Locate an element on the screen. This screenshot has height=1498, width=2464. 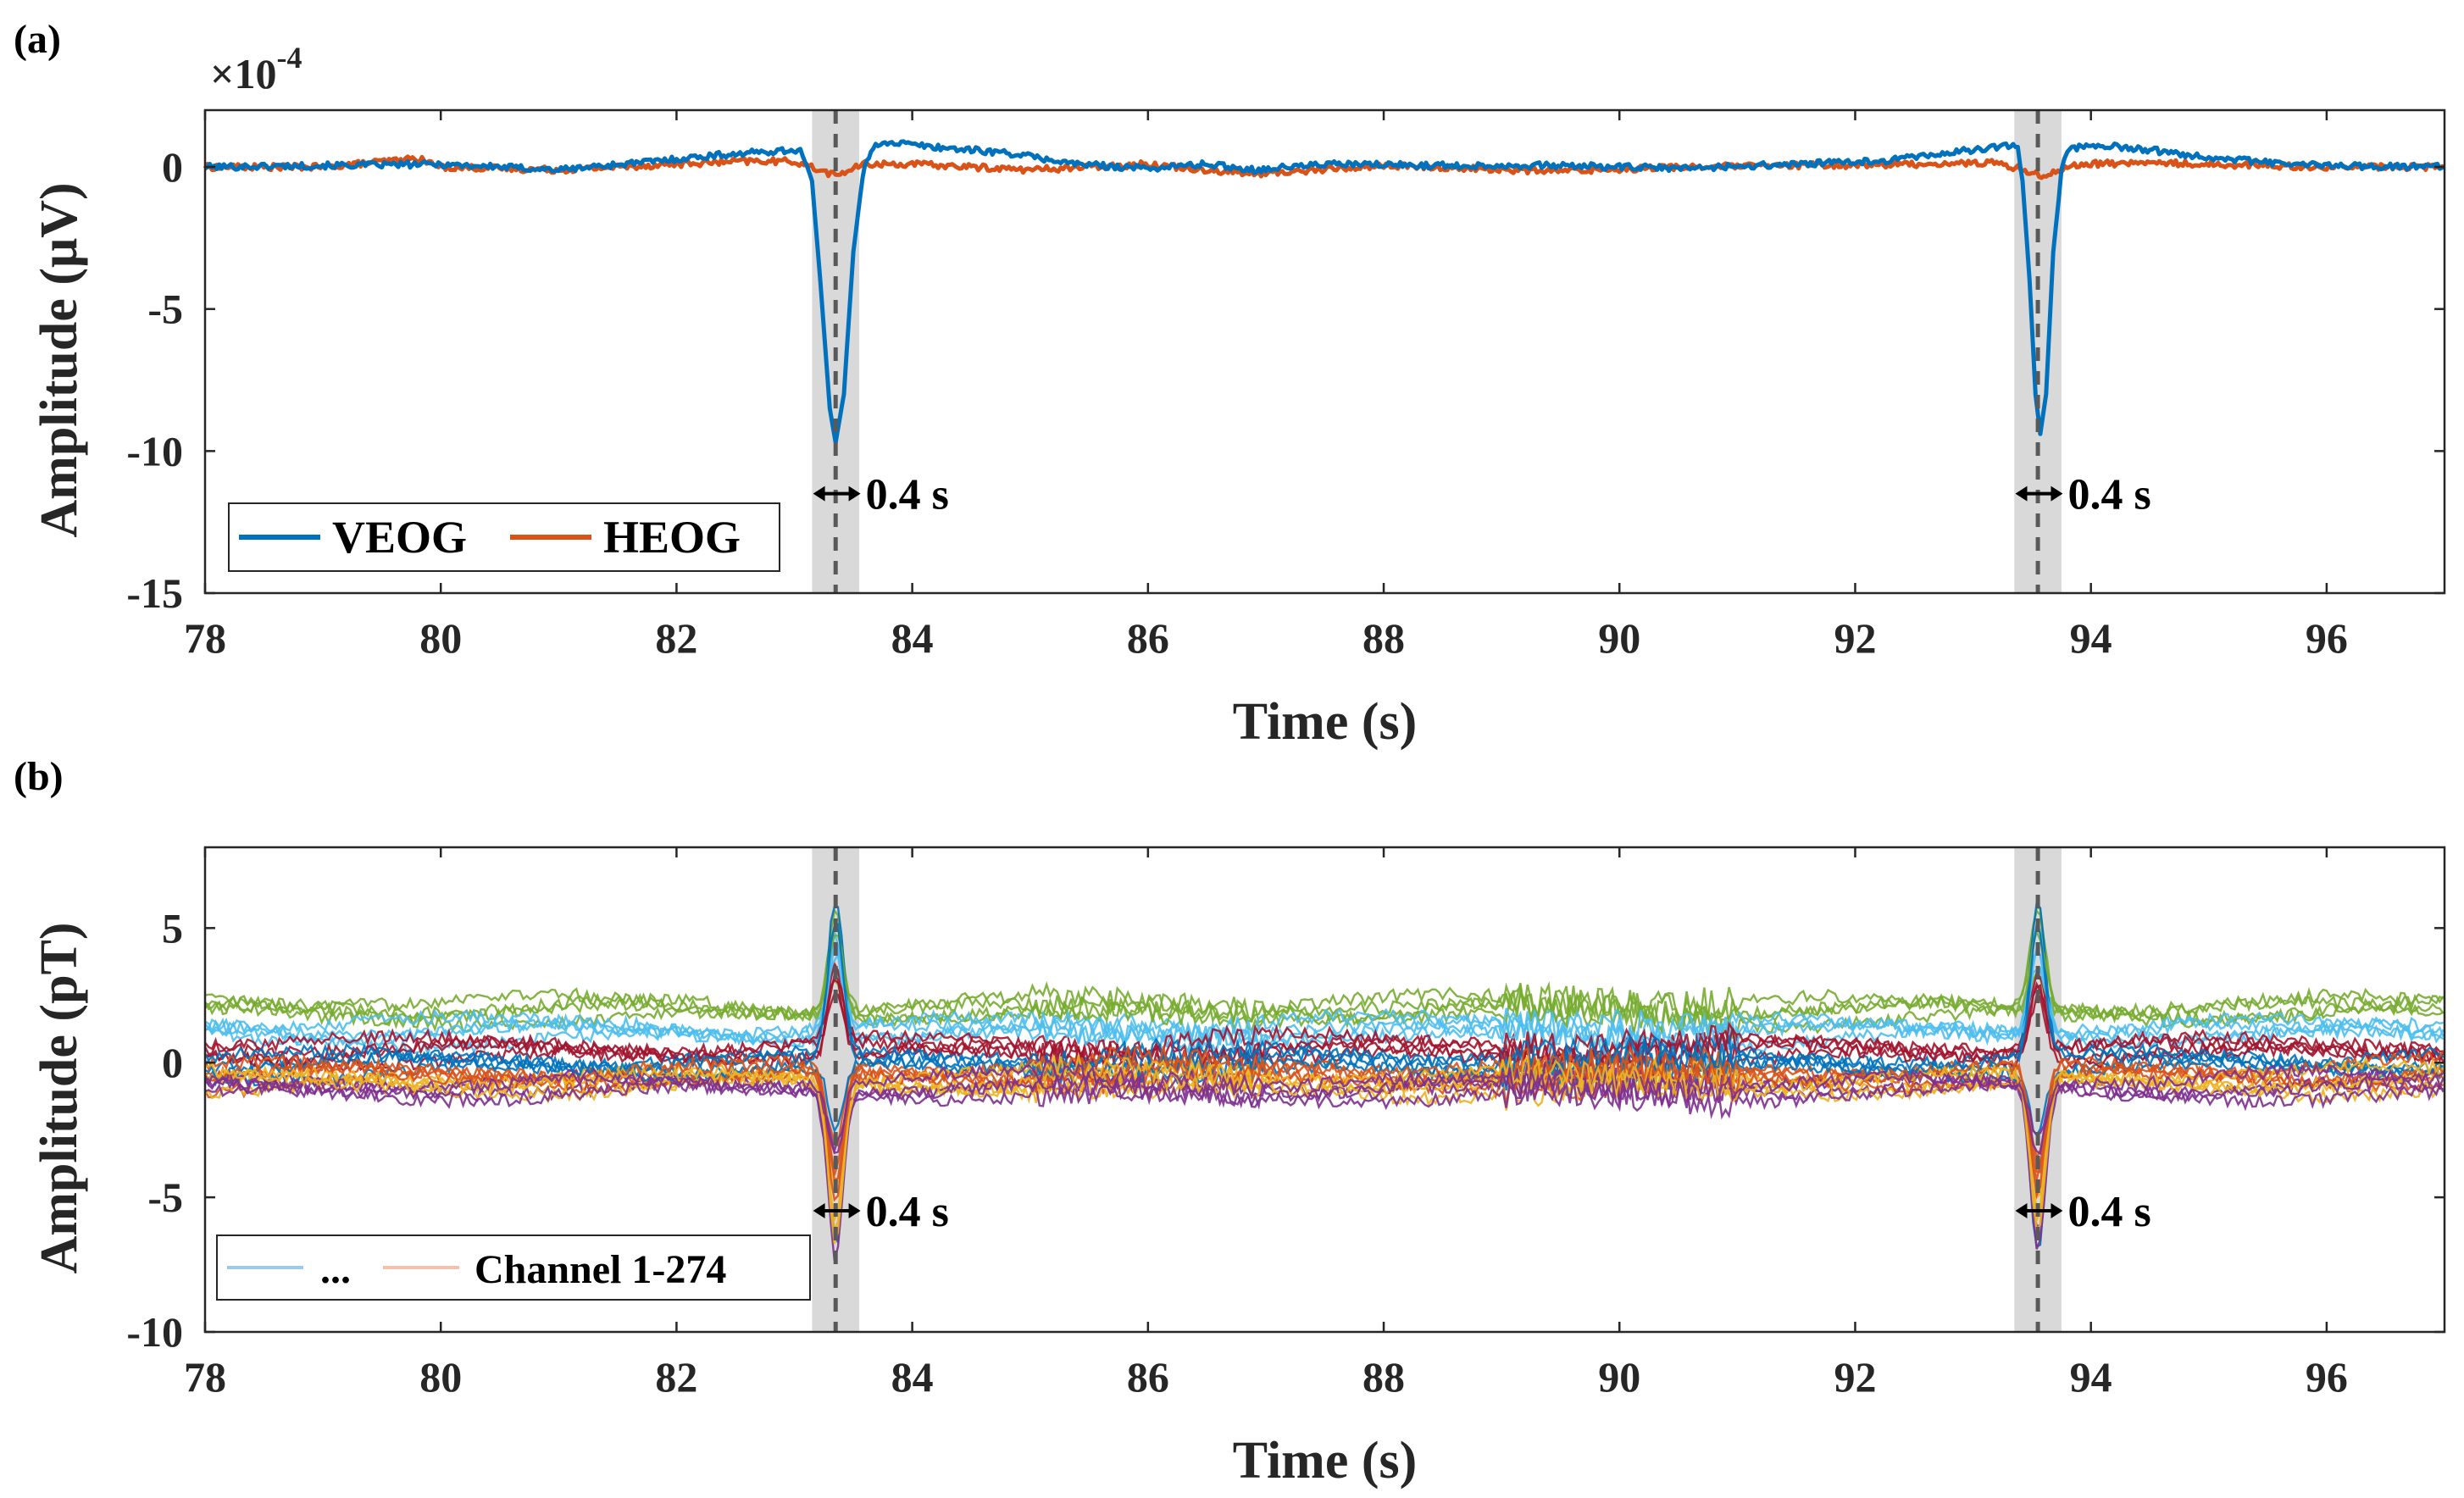
annotations-b: 0.4 s 0.4 s is located at coordinates (1482, 1212).